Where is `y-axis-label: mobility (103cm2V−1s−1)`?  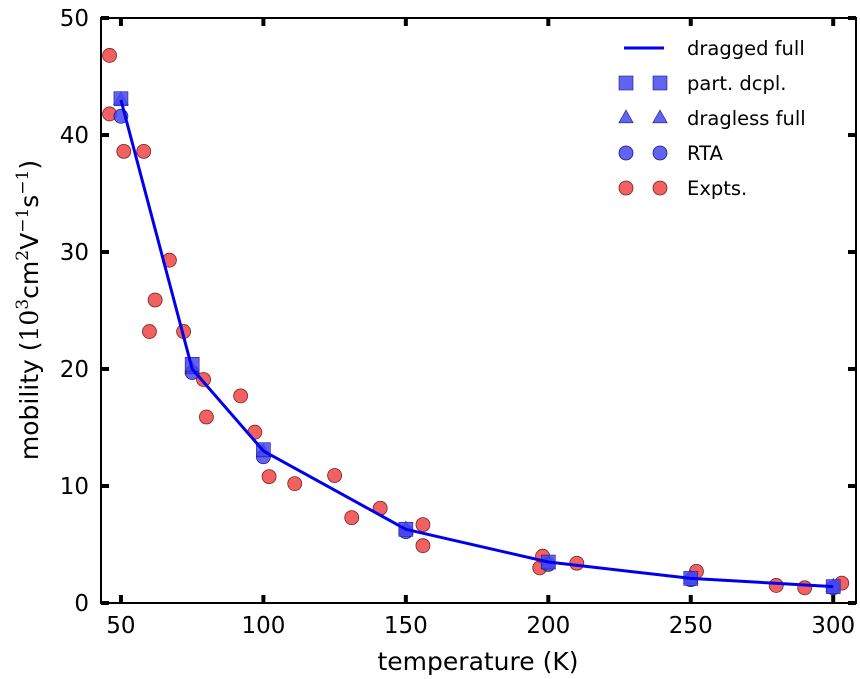 y-axis-label: mobility (103cm2V−1s−1) is located at coordinates (28, 310).